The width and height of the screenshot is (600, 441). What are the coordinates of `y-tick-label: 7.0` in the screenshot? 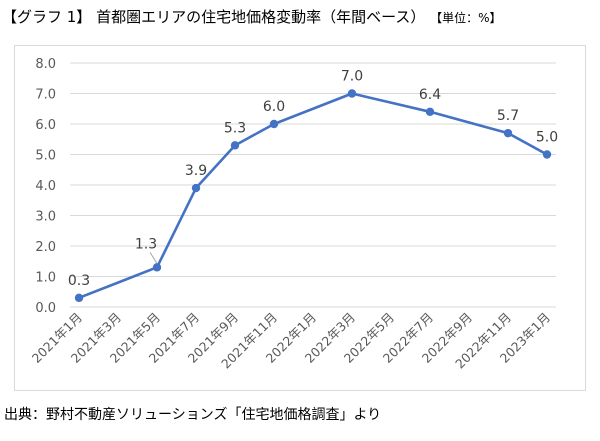 It's located at (45, 95).